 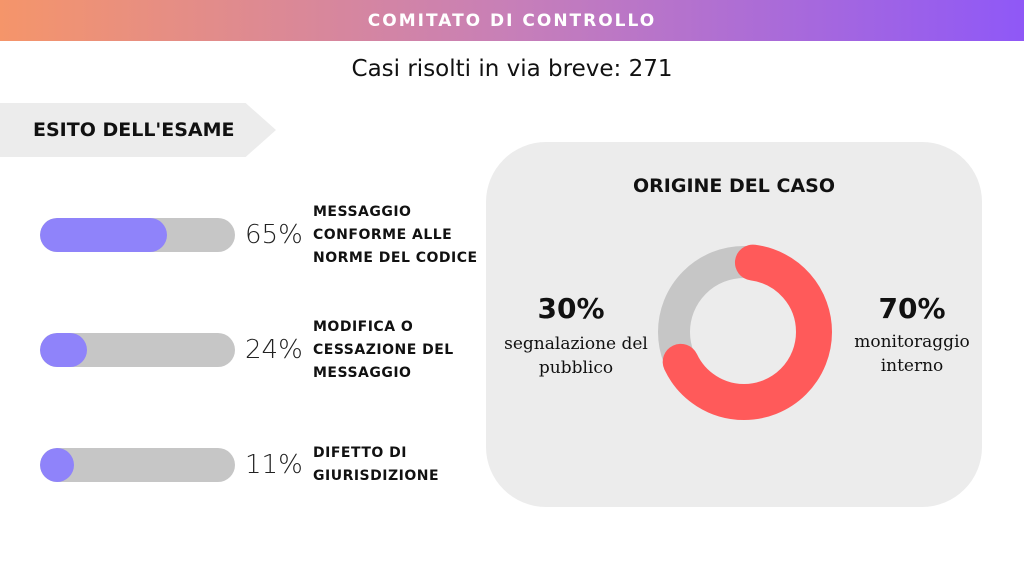 I want to click on bar-category-label: MESSAGGIO CONFORME ALLE NORME DEL CODICE, so click(x=395, y=235).